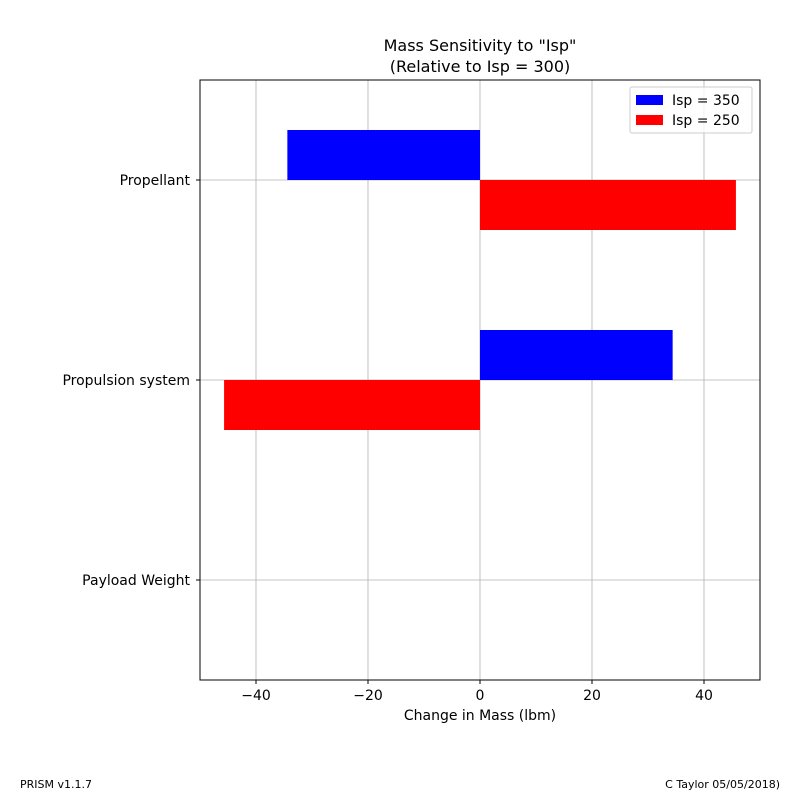 This screenshot has width=800, height=800. I want to click on x-tick-label: 20, so click(592, 696).